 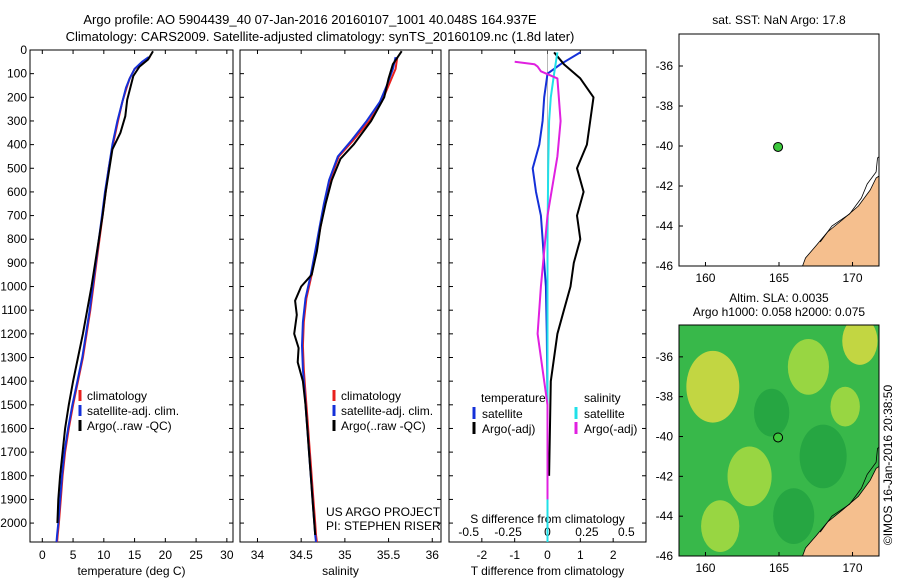 I want to click on s-tick-label: -0.5, so click(x=468, y=532).